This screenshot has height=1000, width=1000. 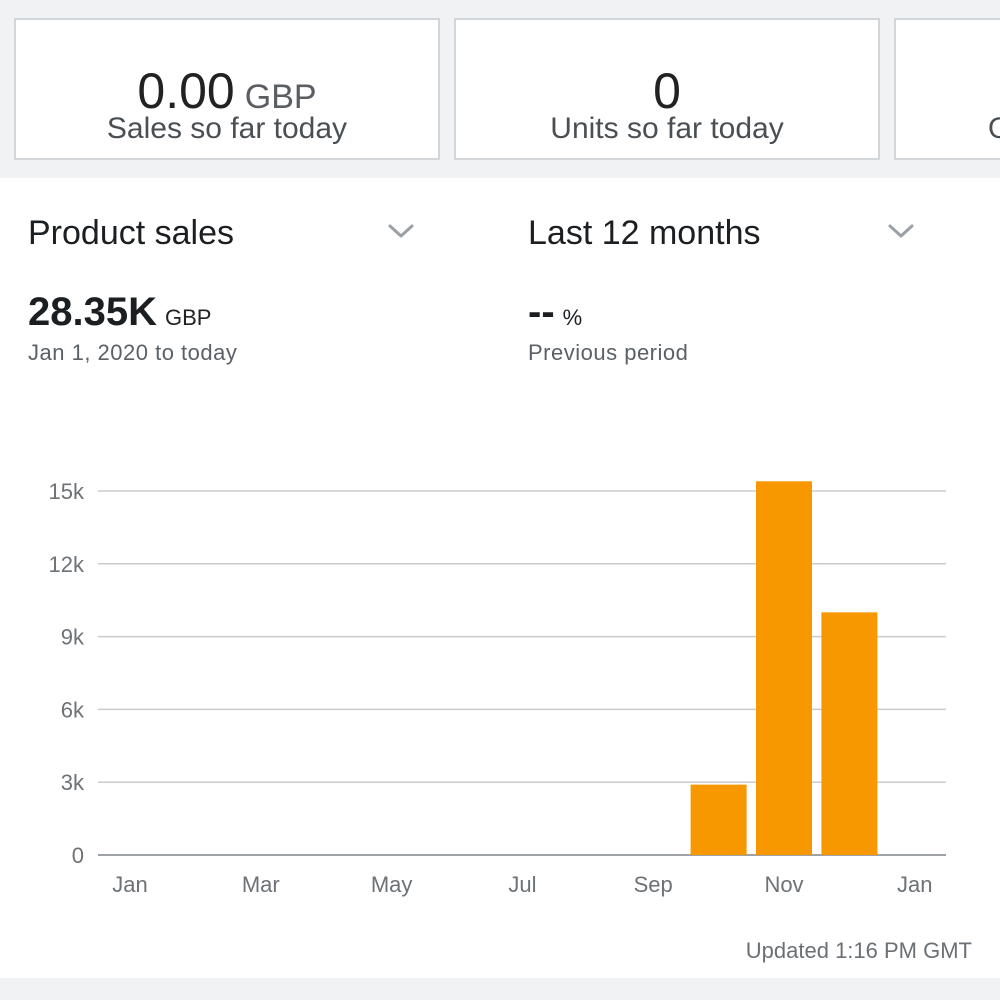 I want to click on kpi-card-units-today: 0 Units so far today, so click(x=667, y=89).